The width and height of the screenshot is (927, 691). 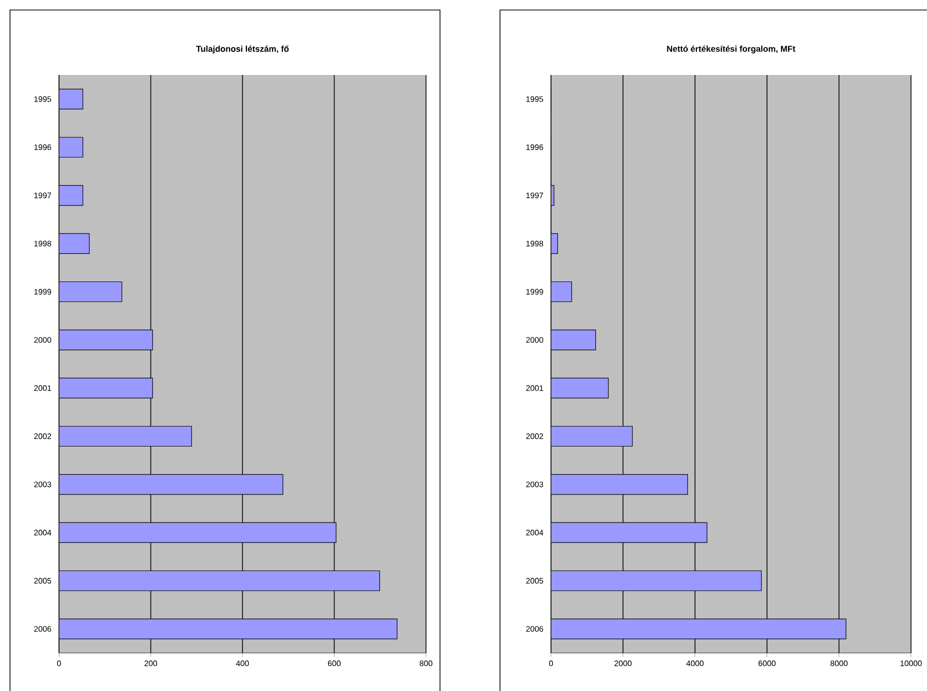 What do you see at coordinates (731, 49) in the screenshot?
I see `chart-title: Nettó értékesítési forgalom, MFt` at bounding box center [731, 49].